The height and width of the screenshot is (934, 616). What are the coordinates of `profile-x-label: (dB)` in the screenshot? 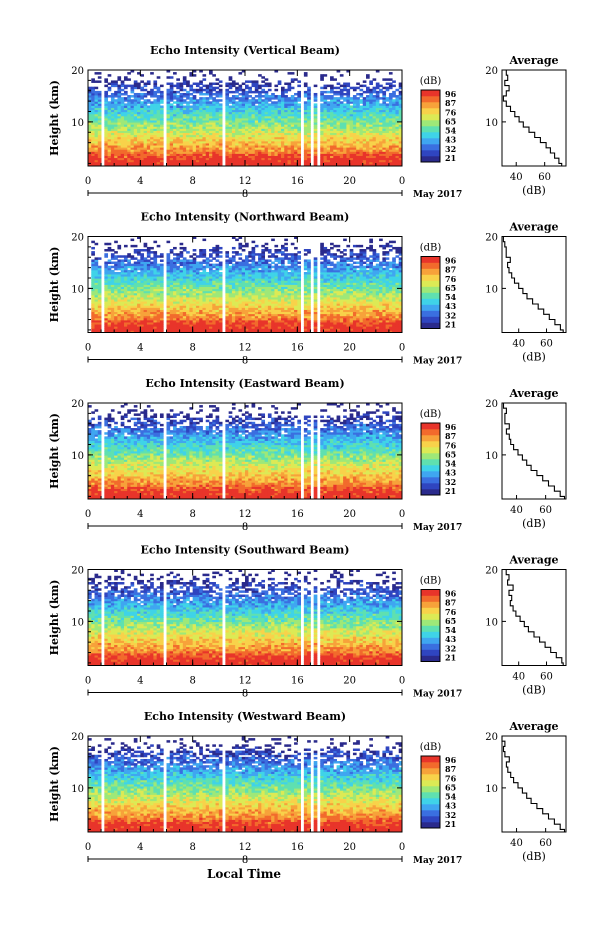 It's located at (534, 190).